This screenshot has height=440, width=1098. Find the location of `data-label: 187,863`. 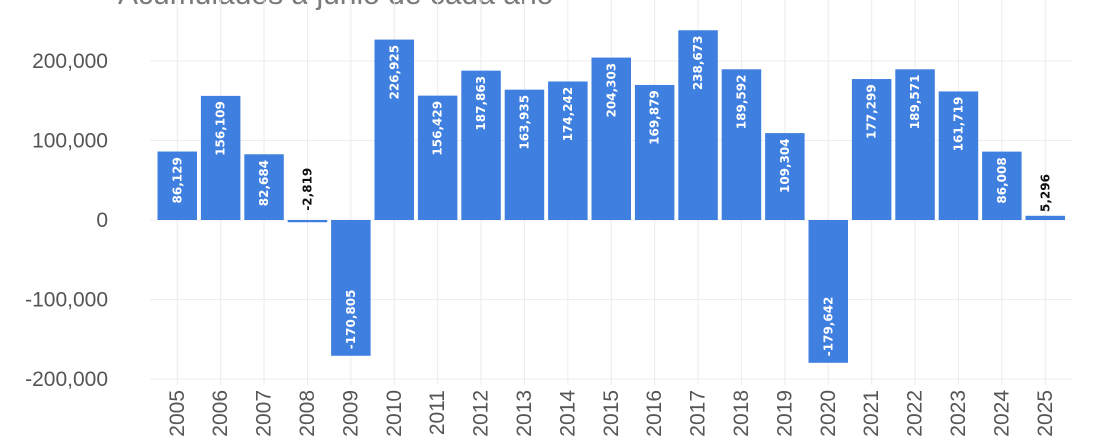

data-label: 187,863 is located at coordinates (481, 103).